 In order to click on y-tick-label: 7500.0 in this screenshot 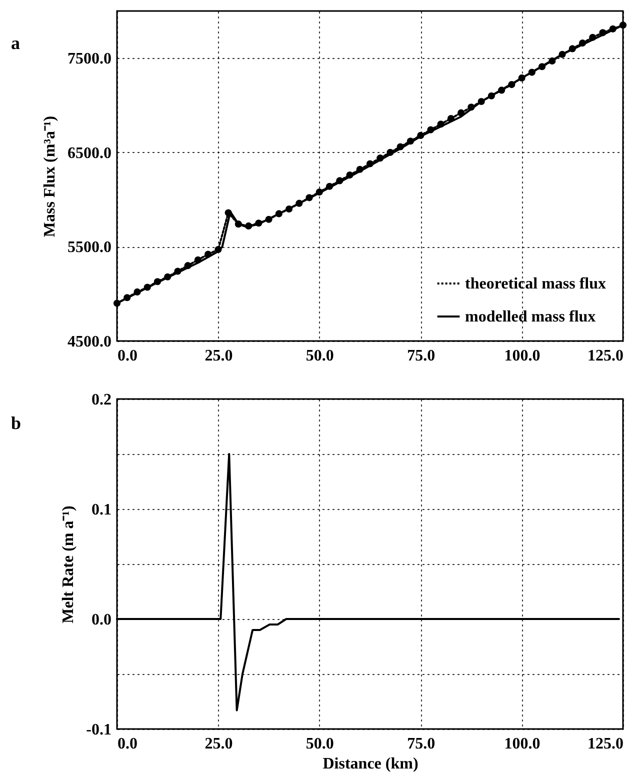, I will do `click(90, 59)`.